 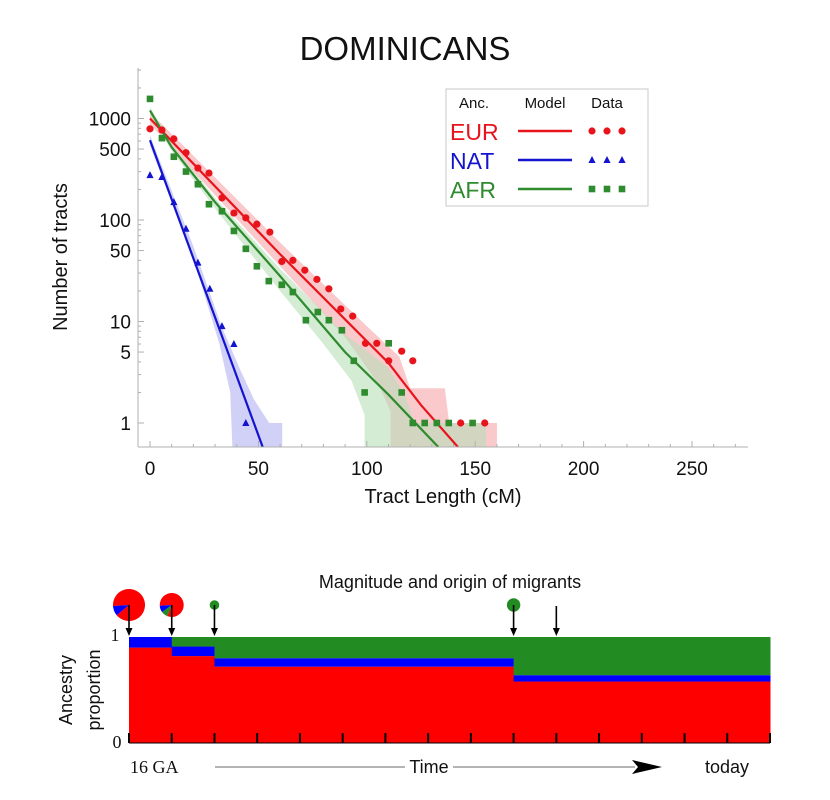 What do you see at coordinates (125, 424) in the screenshot?
I see `y-tick-label: 1` at bounding box center [125, 424].